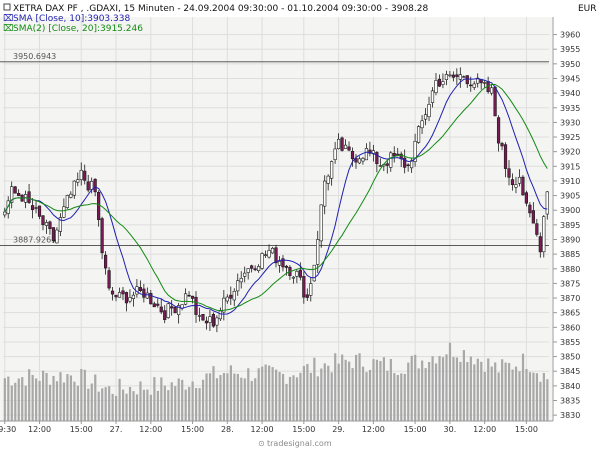 This screenshot has height=450, width=600. Describe the element at coordinates (71, 19) in the screenshot. I see `sma-10-legend: SMA [Close, 10]:3903.338` at that location.